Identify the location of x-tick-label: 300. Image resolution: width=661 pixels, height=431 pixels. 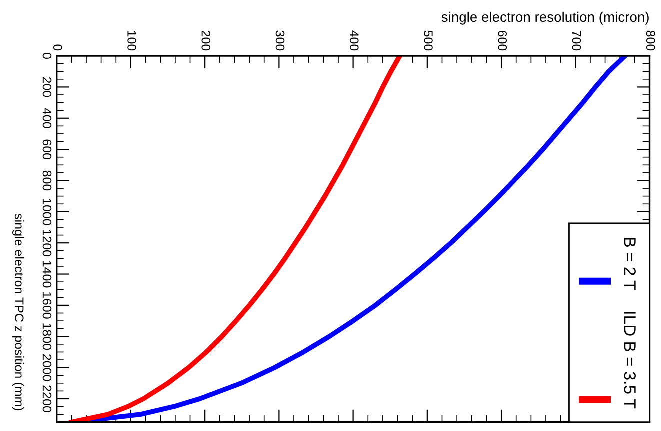
(280, 40).